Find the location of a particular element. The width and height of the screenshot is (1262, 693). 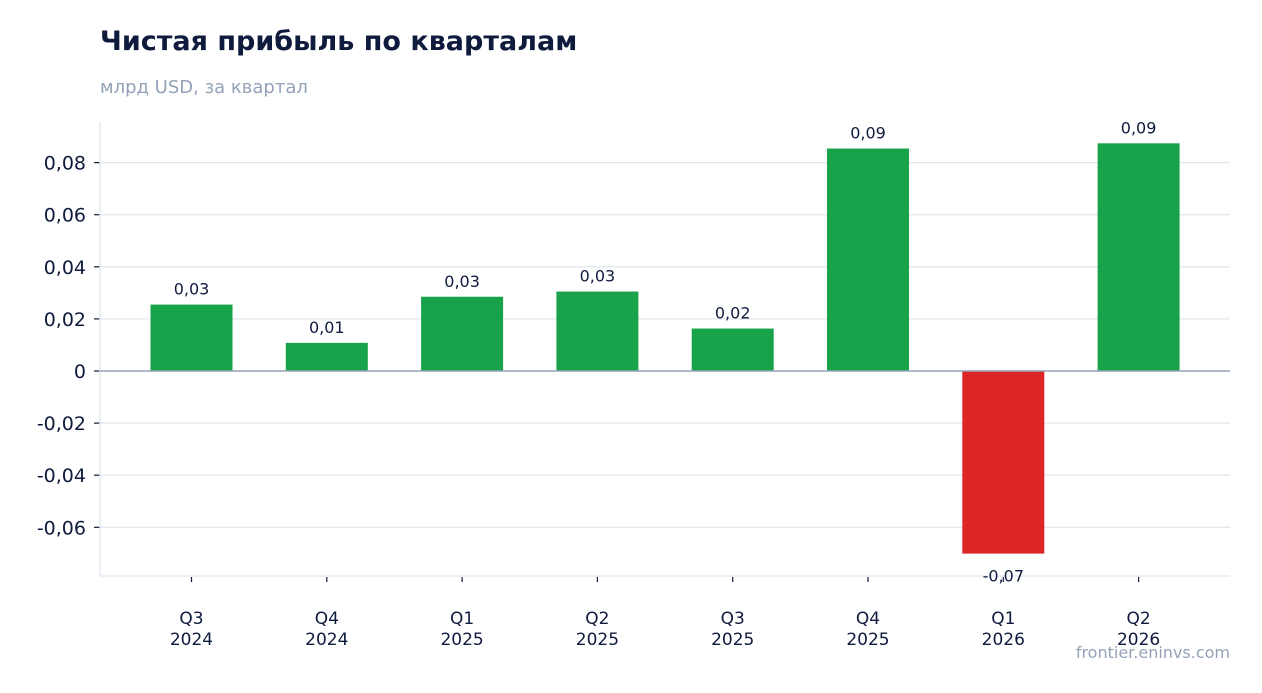

y-tick-label: -0,04 is located at coordinates (61, 476).